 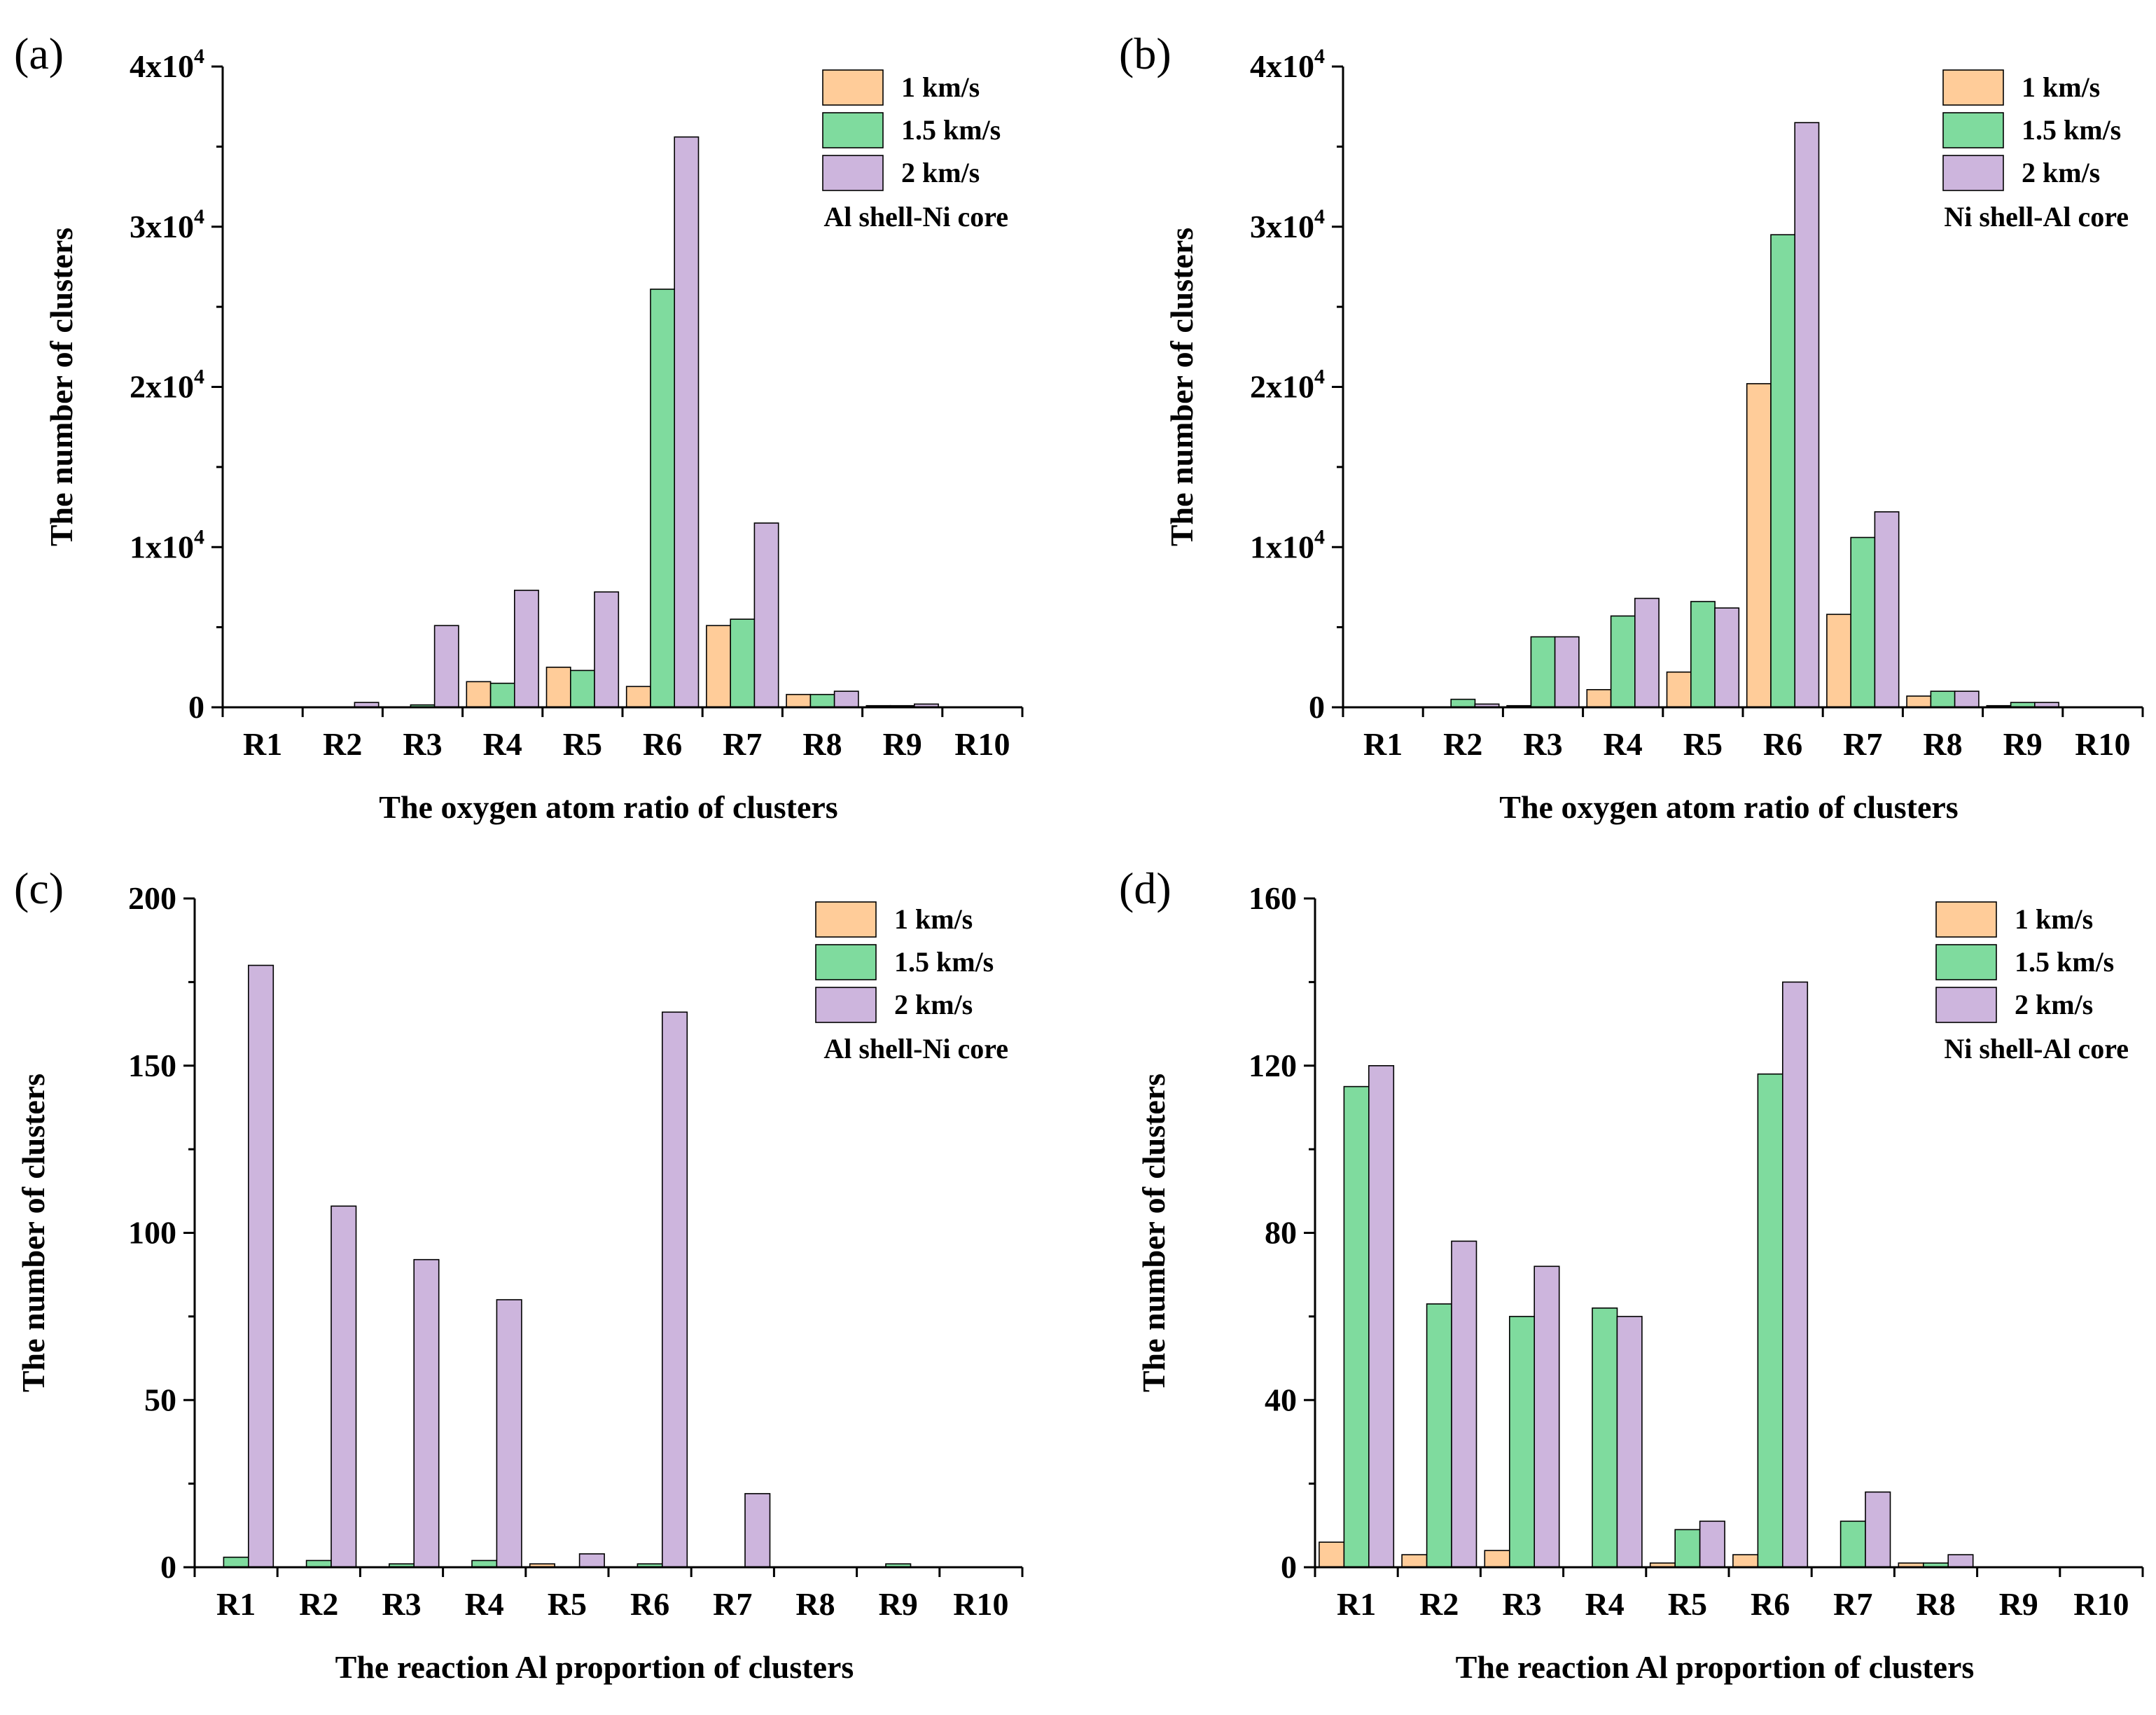 What do you see at coordinates (39, 888) in the screenshot?
I see `panel-label: (c)` at bounding box center [39, 888].